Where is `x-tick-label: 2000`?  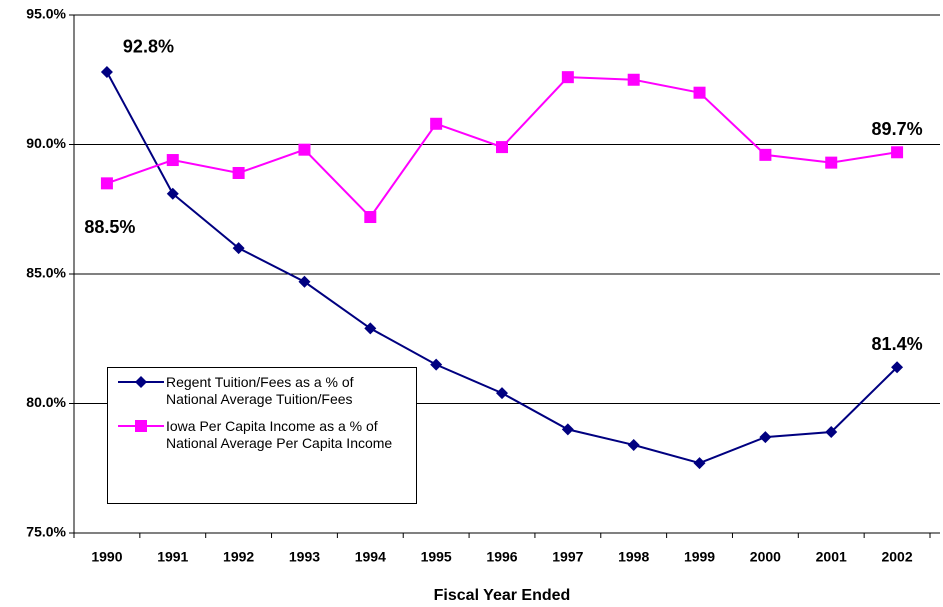
x-tick-label: 2000 is located at coordinates (765, 557).